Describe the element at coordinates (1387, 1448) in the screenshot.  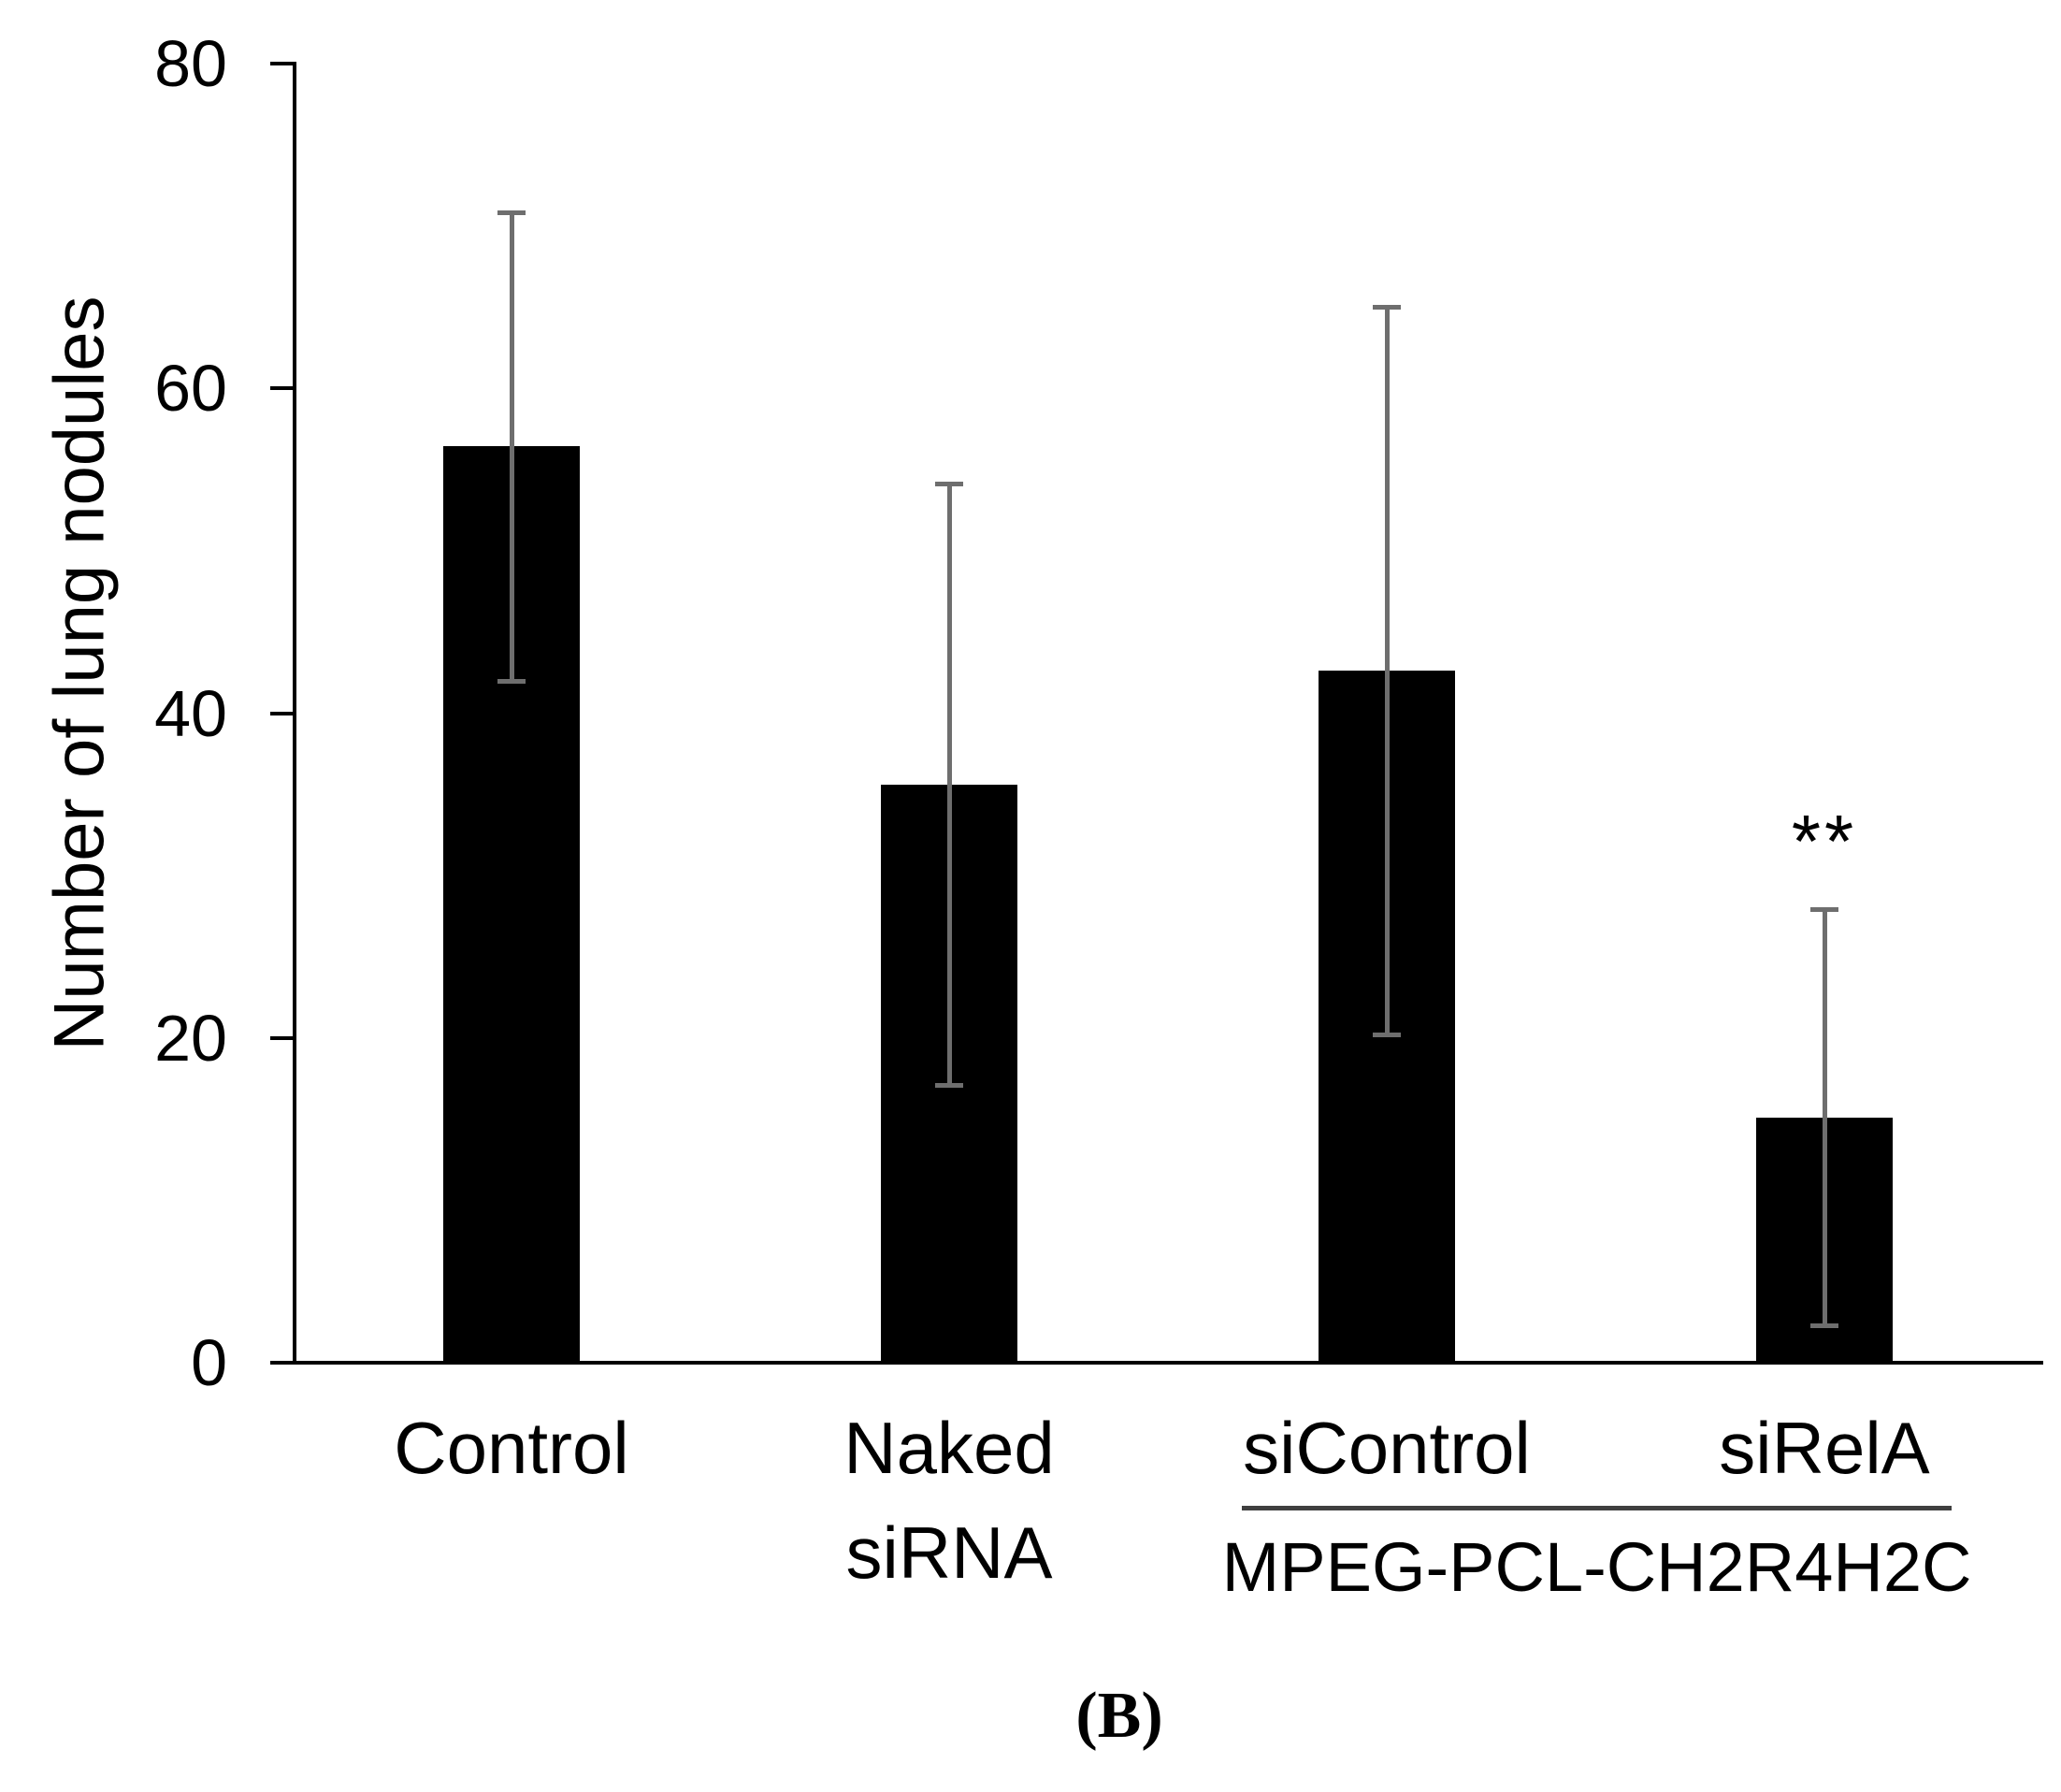
I see `x-tick-label-sicontrol: siControl` at that location.